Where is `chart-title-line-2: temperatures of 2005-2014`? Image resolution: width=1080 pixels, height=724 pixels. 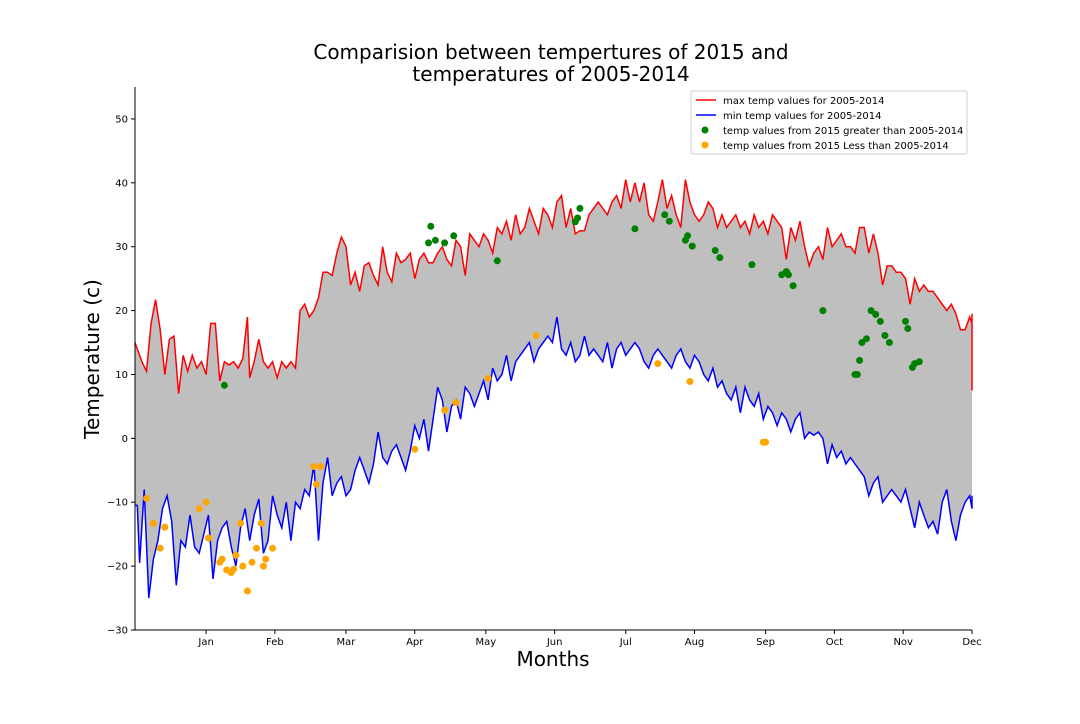
chart-title-line-2: temperatures of 2005-2014 is located at coordinates (550, 74).